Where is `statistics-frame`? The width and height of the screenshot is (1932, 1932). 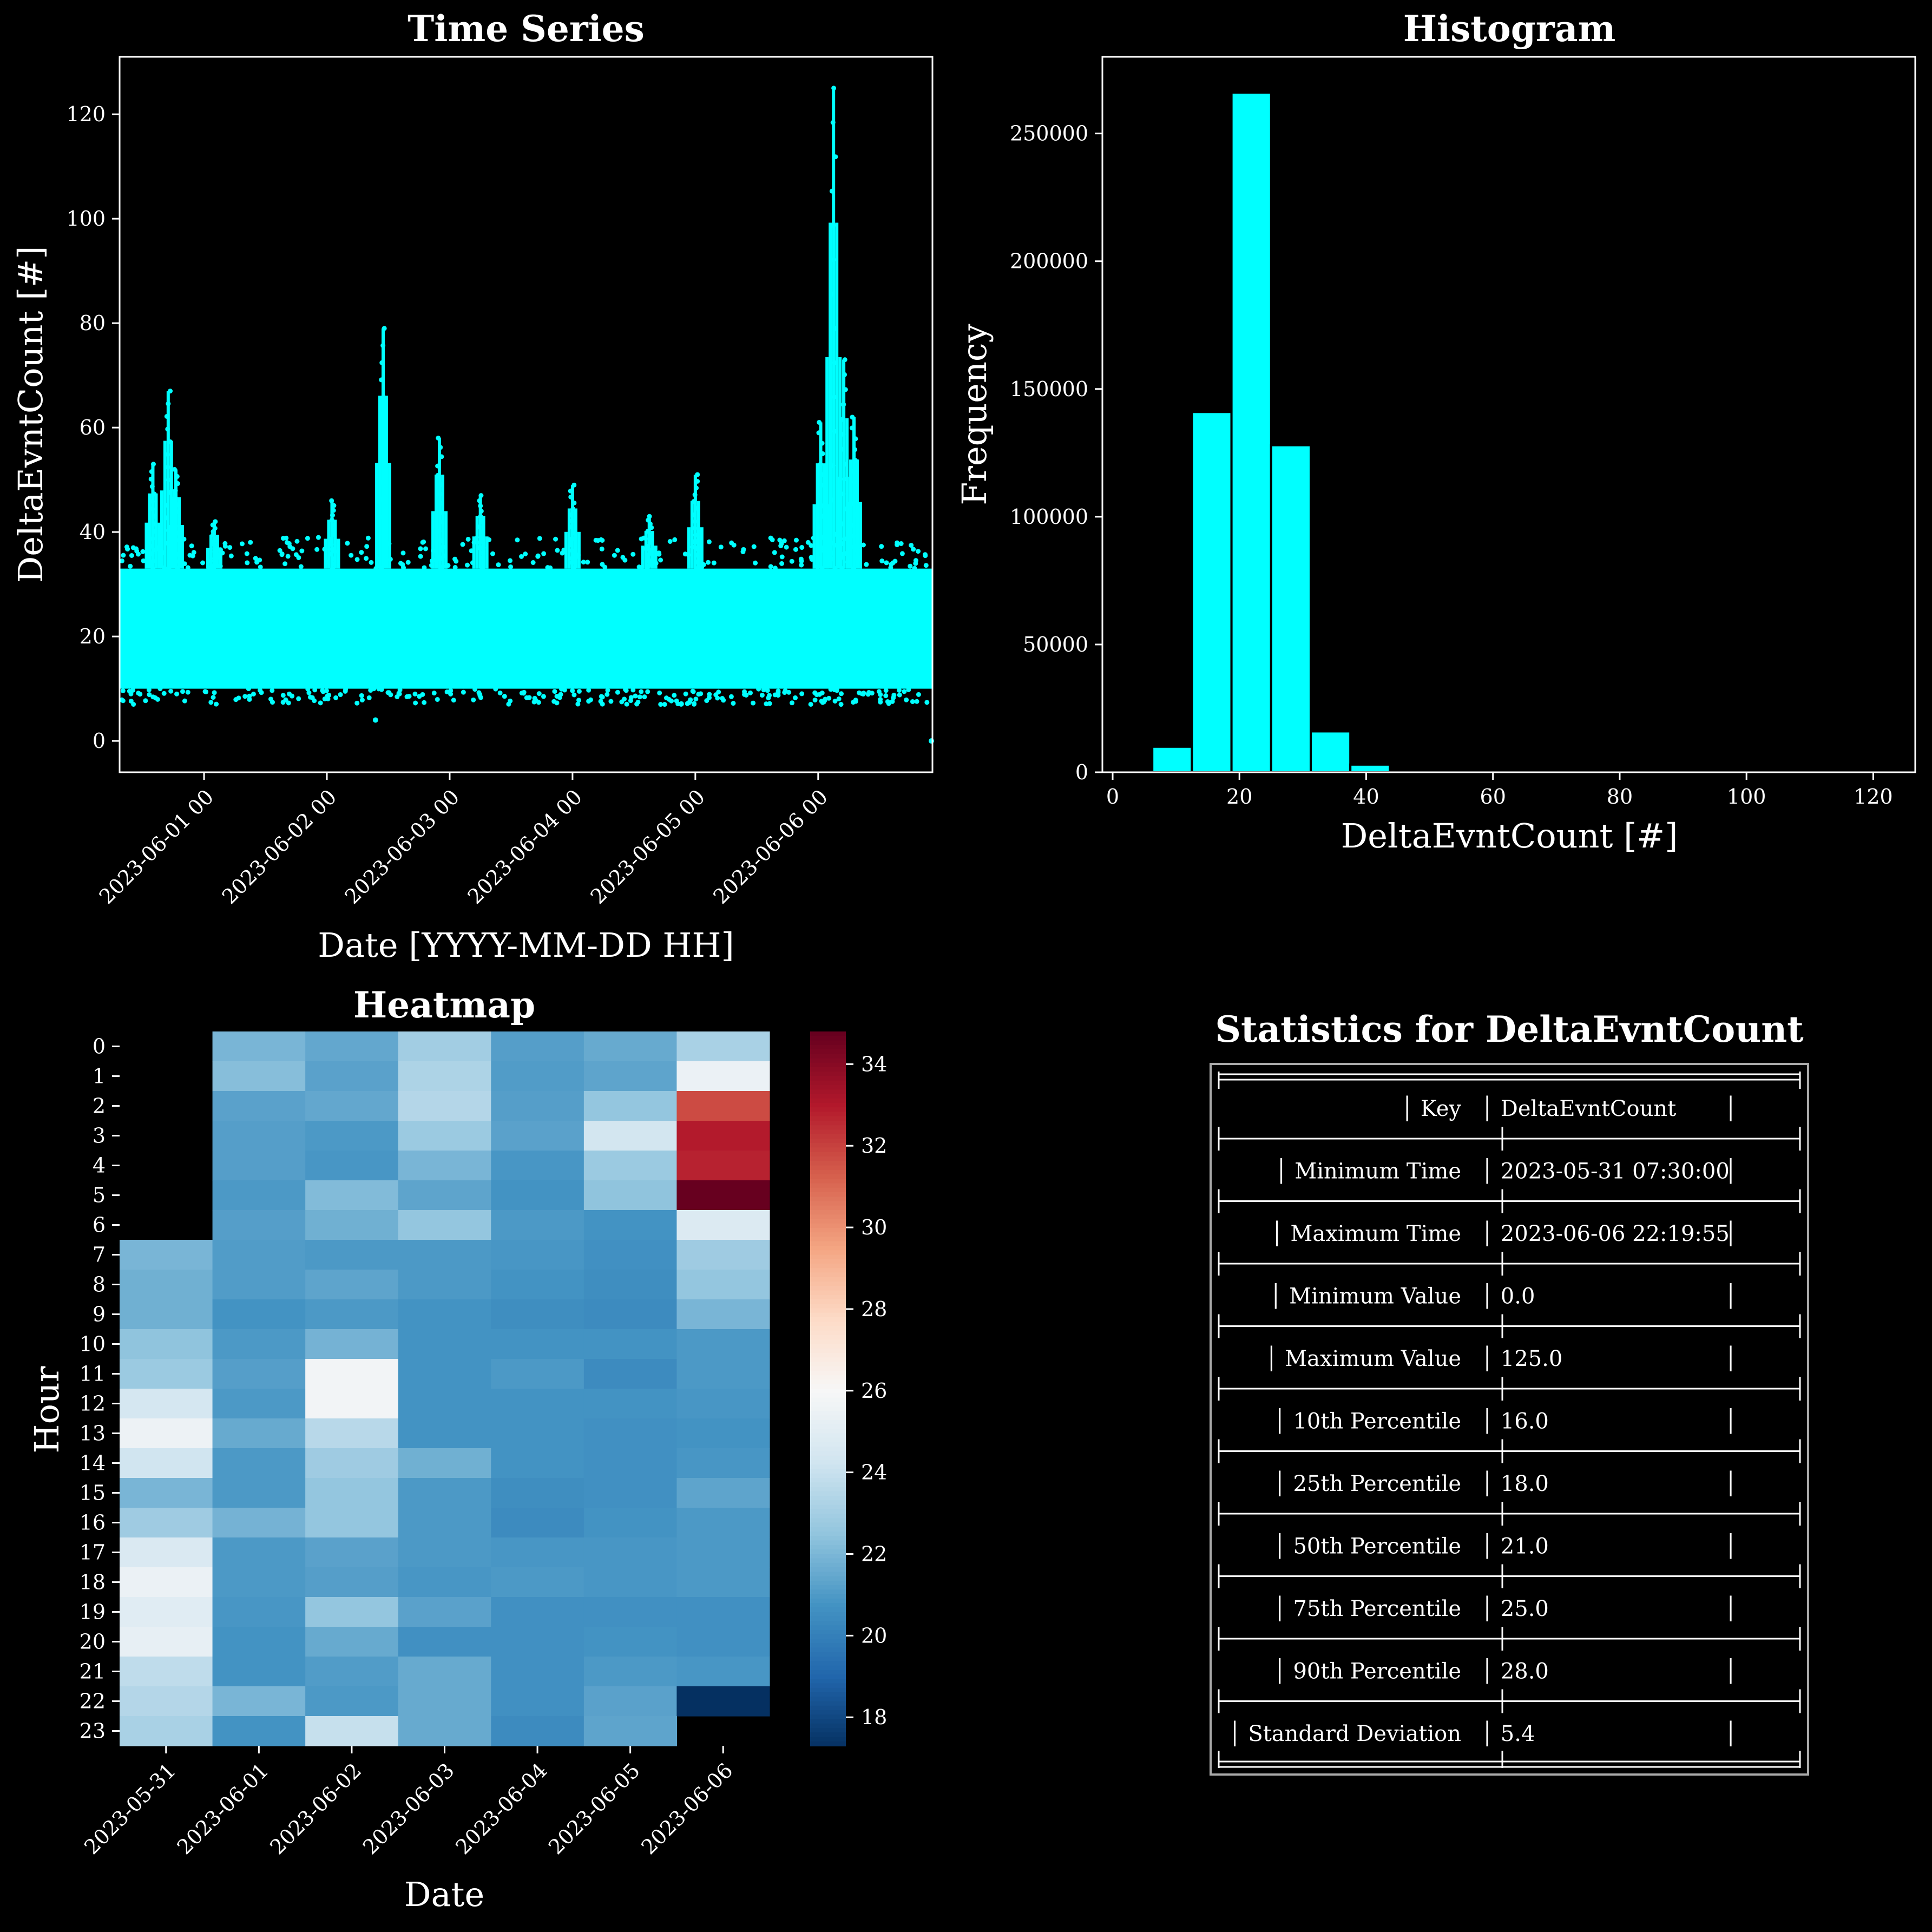
statistics-frame is located at coordinates (1509, 1419).